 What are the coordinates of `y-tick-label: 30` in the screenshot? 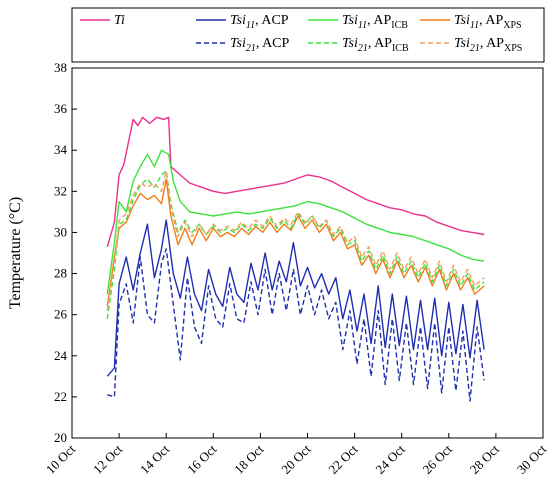 It's located at (60, 231).